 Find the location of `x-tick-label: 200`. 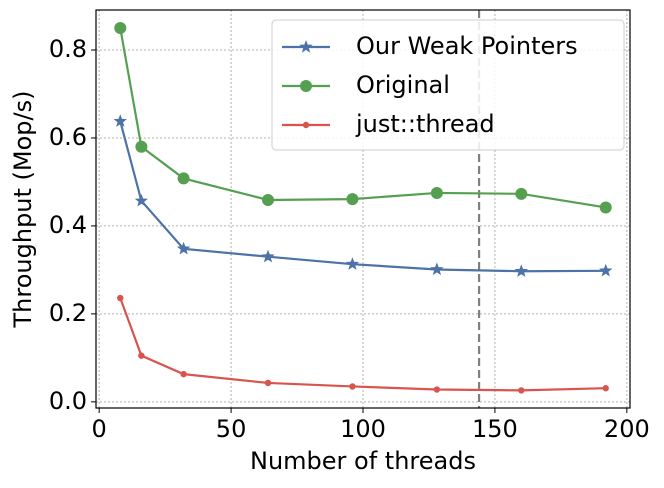

x-tick-label: 200 is located at coordinates (627, 429).